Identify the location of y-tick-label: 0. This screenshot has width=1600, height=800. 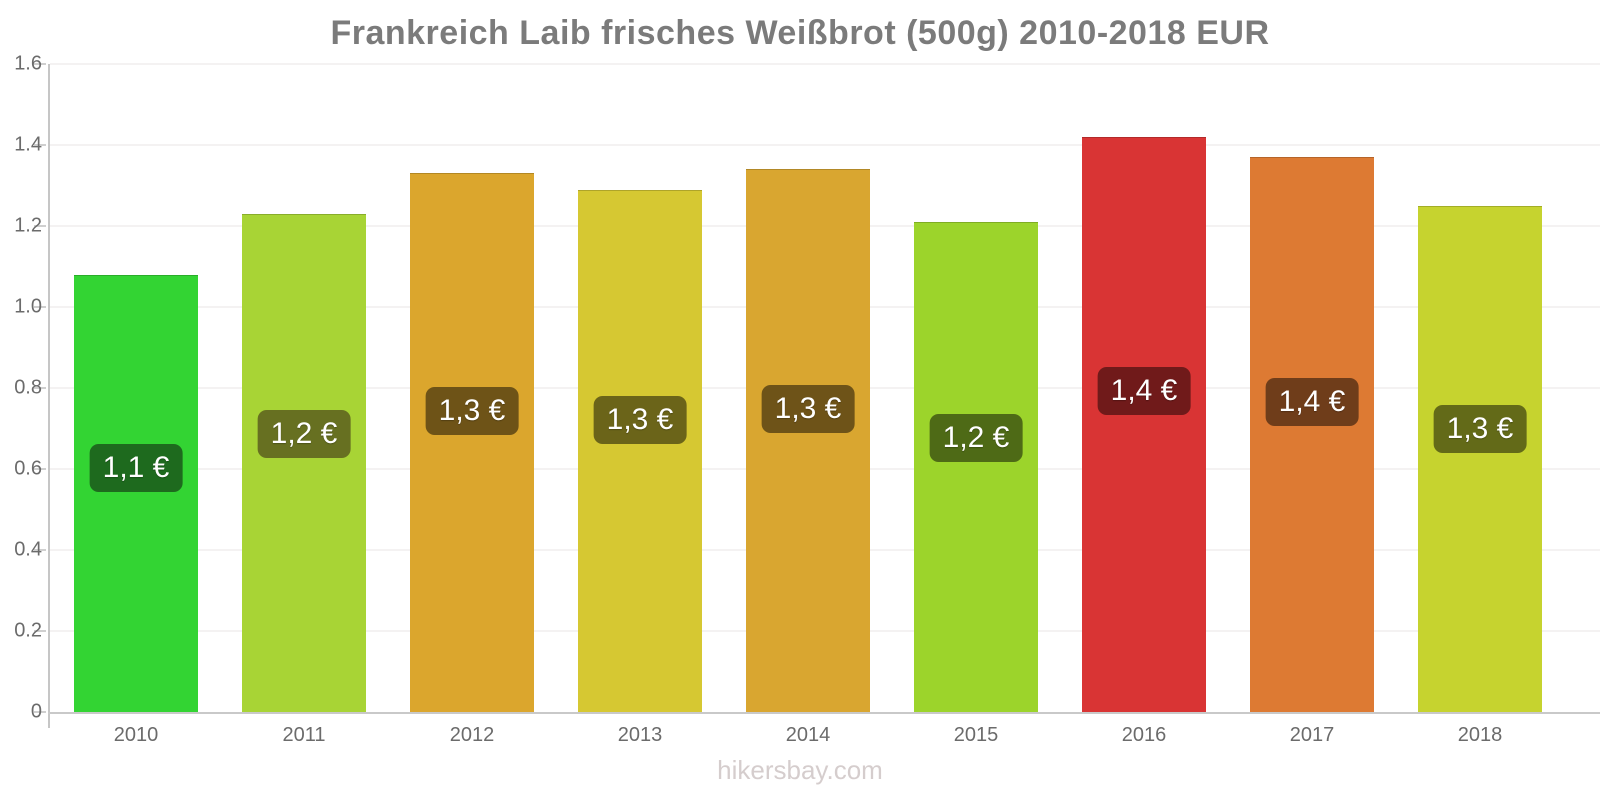
(36, 711).